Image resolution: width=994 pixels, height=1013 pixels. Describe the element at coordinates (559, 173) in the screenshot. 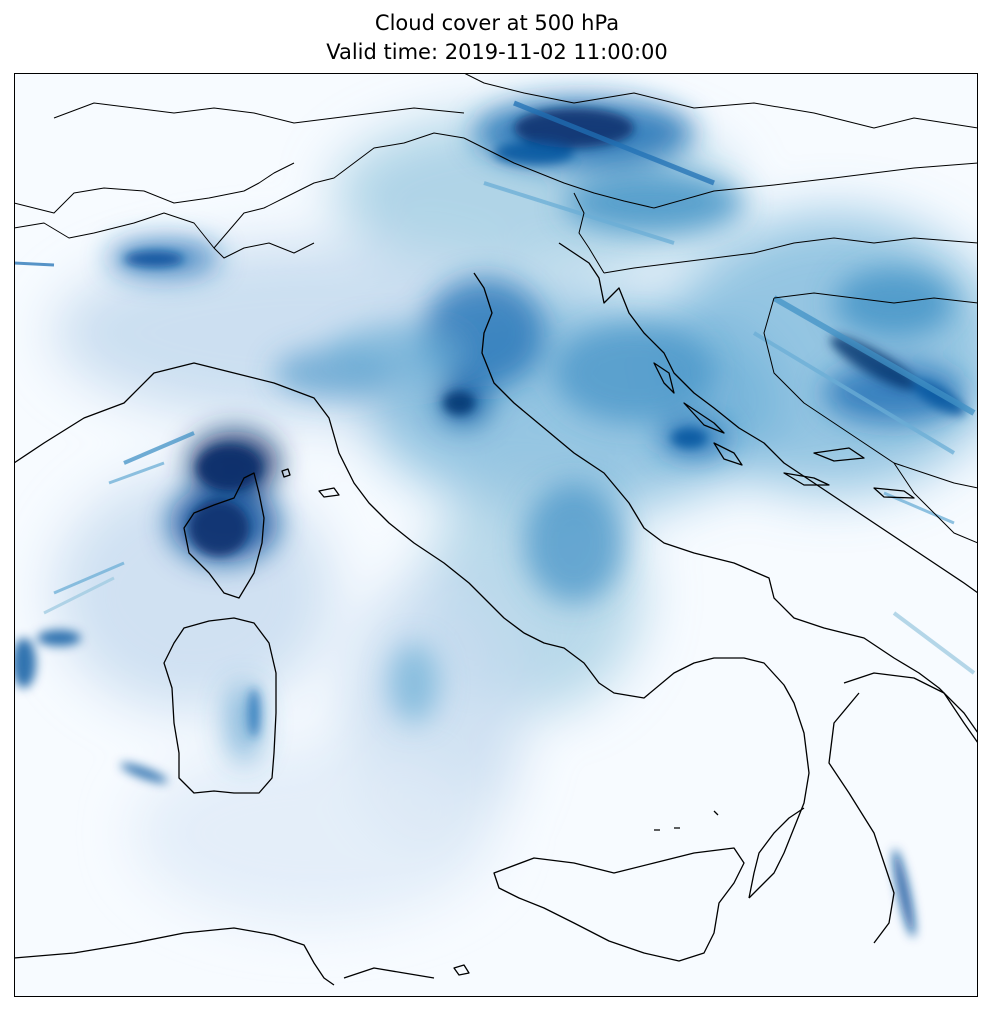

I see `border-austria-italy` at that location.